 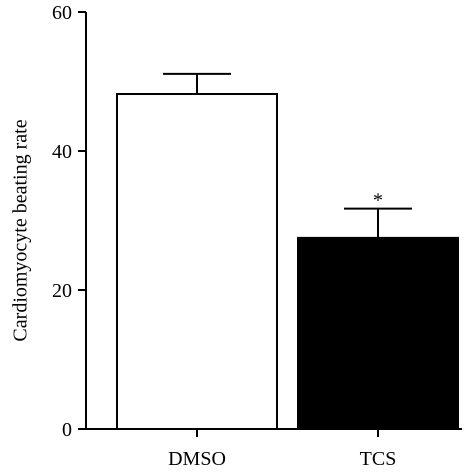 What do you see at coordinates (69, 221) in the screenshot?
I see `y-axis: 0 20 40 60` at bounding box center [69, 221].